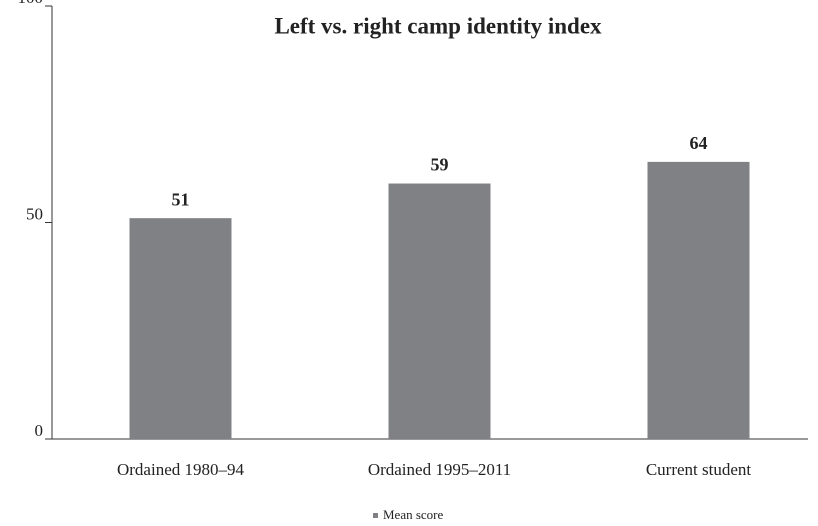 This screenshot has height=526, width=818. What do you see at coordinates (375, 515) in the screenshot?
I see `legend-swatch` at bounding box center [375, 515].